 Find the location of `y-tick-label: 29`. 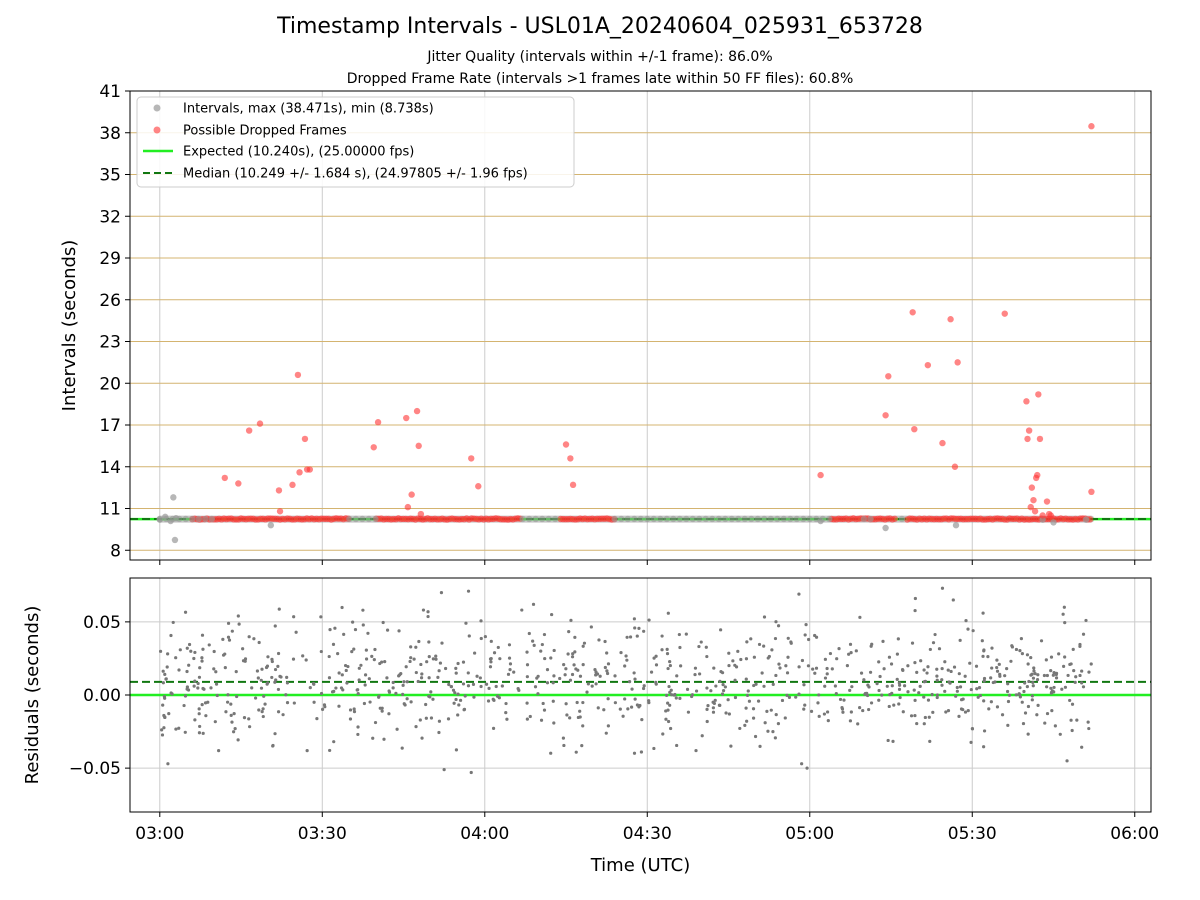

y-tick-label: 29 is located at coordinates (110, 259).